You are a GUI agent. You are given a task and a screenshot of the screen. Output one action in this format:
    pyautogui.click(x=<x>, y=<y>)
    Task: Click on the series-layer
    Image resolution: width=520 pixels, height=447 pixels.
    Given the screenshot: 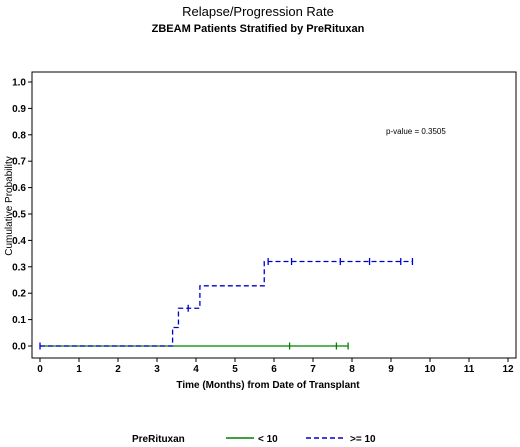 What is the action you would take?
    pyautogui.click(x=226, y=304)
    